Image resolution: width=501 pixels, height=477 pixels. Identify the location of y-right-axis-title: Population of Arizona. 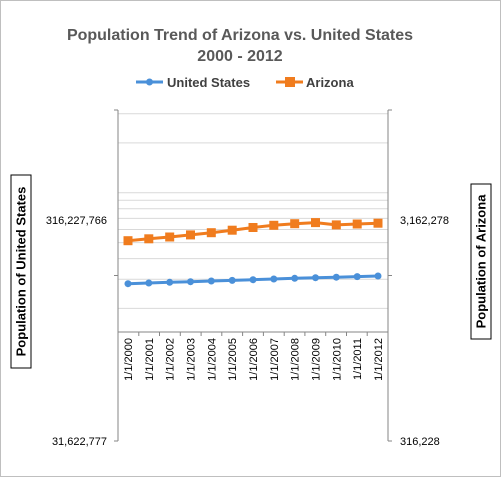
(481, 261).